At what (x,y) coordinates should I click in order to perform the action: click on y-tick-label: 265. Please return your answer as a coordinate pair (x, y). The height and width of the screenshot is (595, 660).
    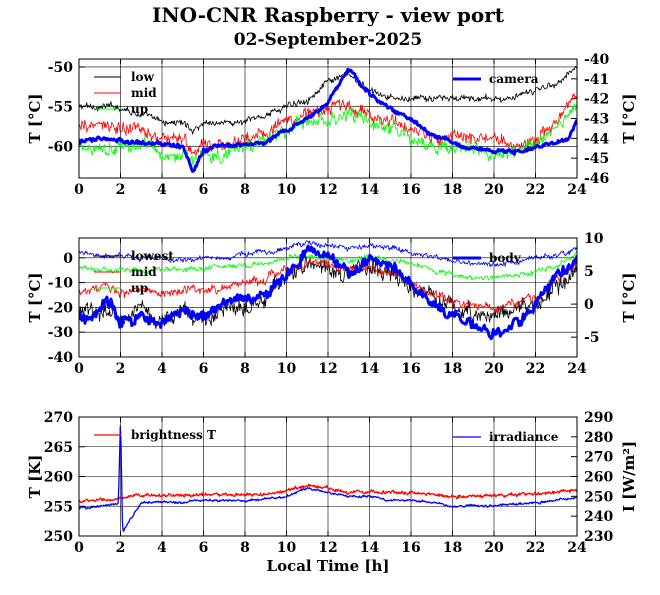
    Looking at the image, I should click on (58, 448).